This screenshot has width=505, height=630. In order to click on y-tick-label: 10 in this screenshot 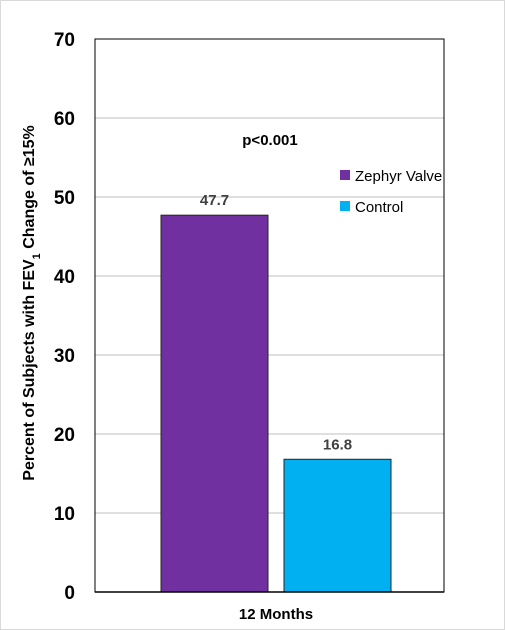, I will do `click(64, 514)`.